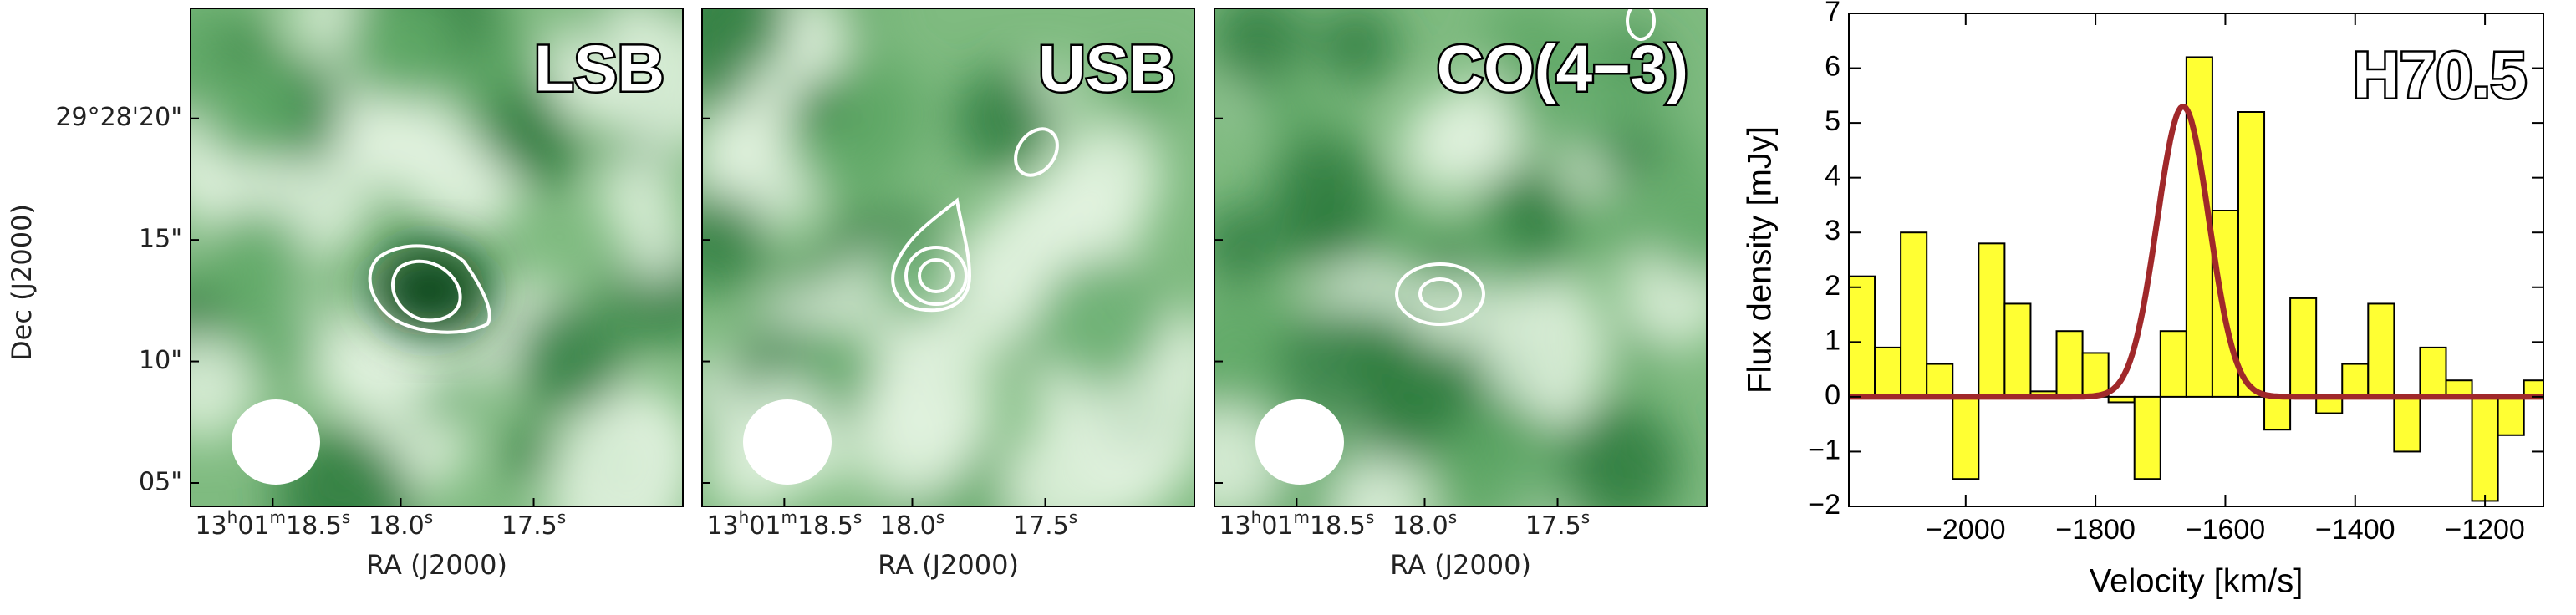  What do you see at coordinates (118, 118) in the screenshot?
I see `dec-tick-label: 29°28'20"` at bounding box center [118, 118].